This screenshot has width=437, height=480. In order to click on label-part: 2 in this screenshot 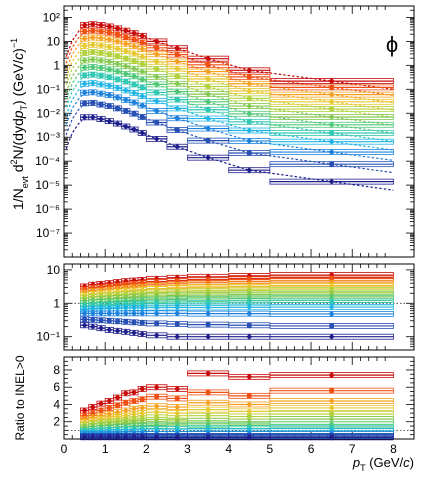, I will do `click(14, 161)`.